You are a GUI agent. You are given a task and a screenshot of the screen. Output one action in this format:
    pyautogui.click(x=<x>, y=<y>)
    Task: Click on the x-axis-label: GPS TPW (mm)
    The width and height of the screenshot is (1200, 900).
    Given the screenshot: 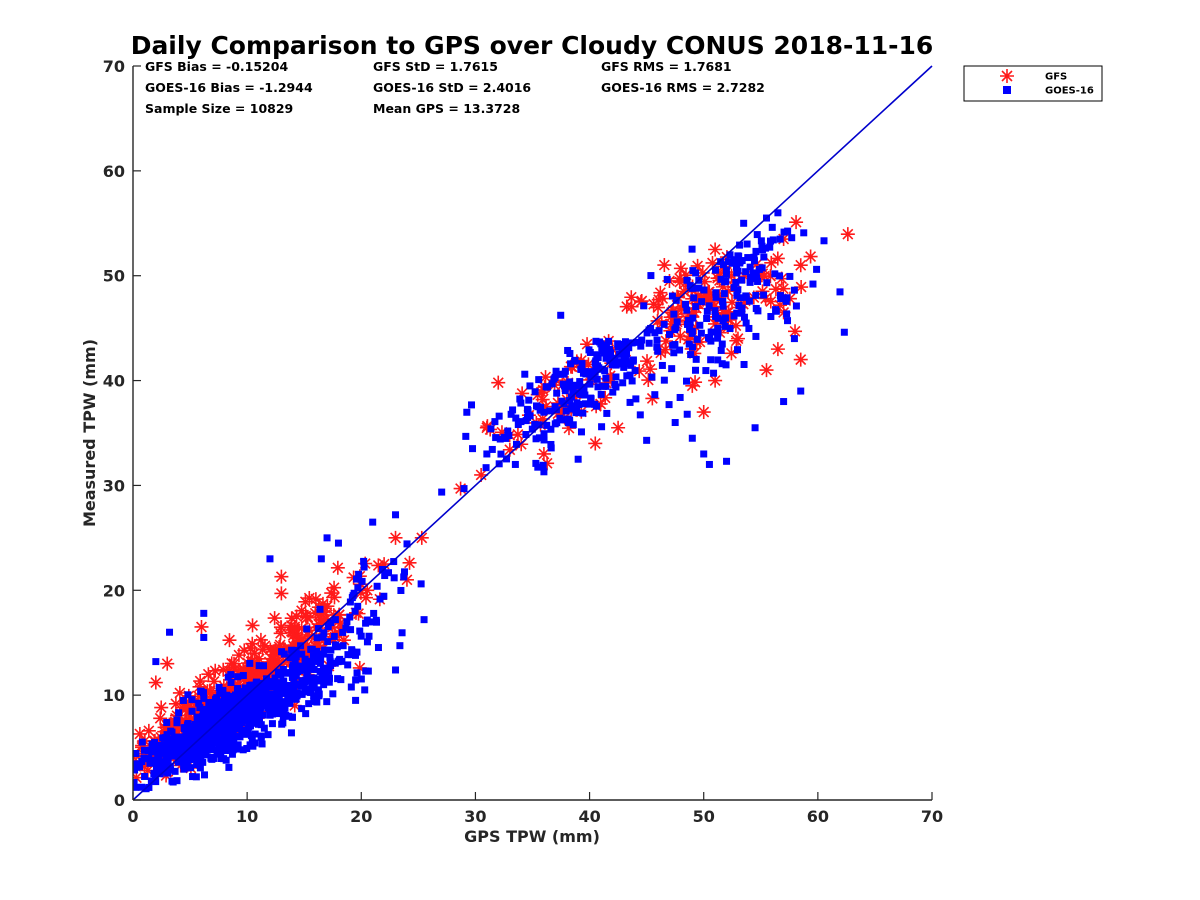 What is the action you would take?
    pyautogui.click(x=532, y=836)
    